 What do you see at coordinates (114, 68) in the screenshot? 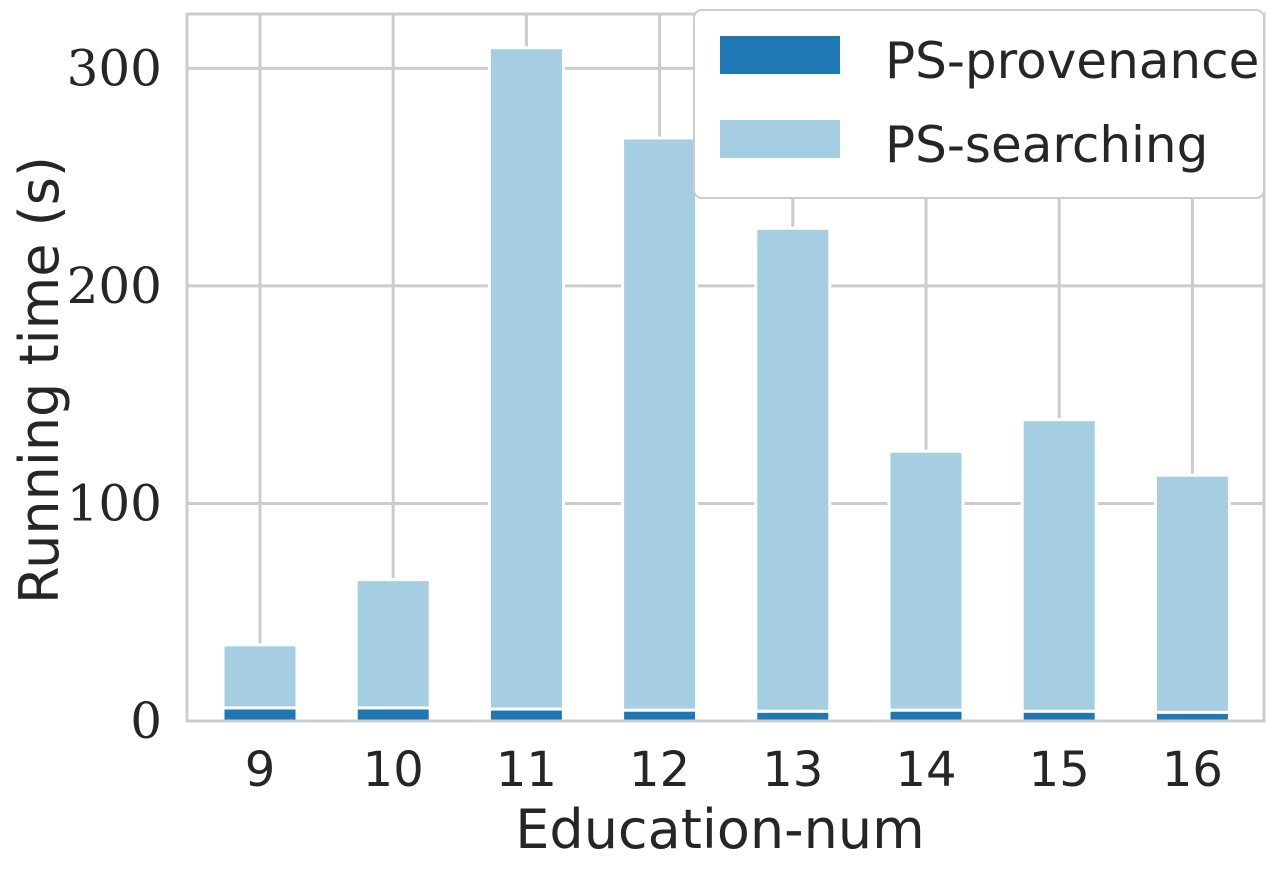
I see `y-tick-label: 300` at bounding box center [114, 68].